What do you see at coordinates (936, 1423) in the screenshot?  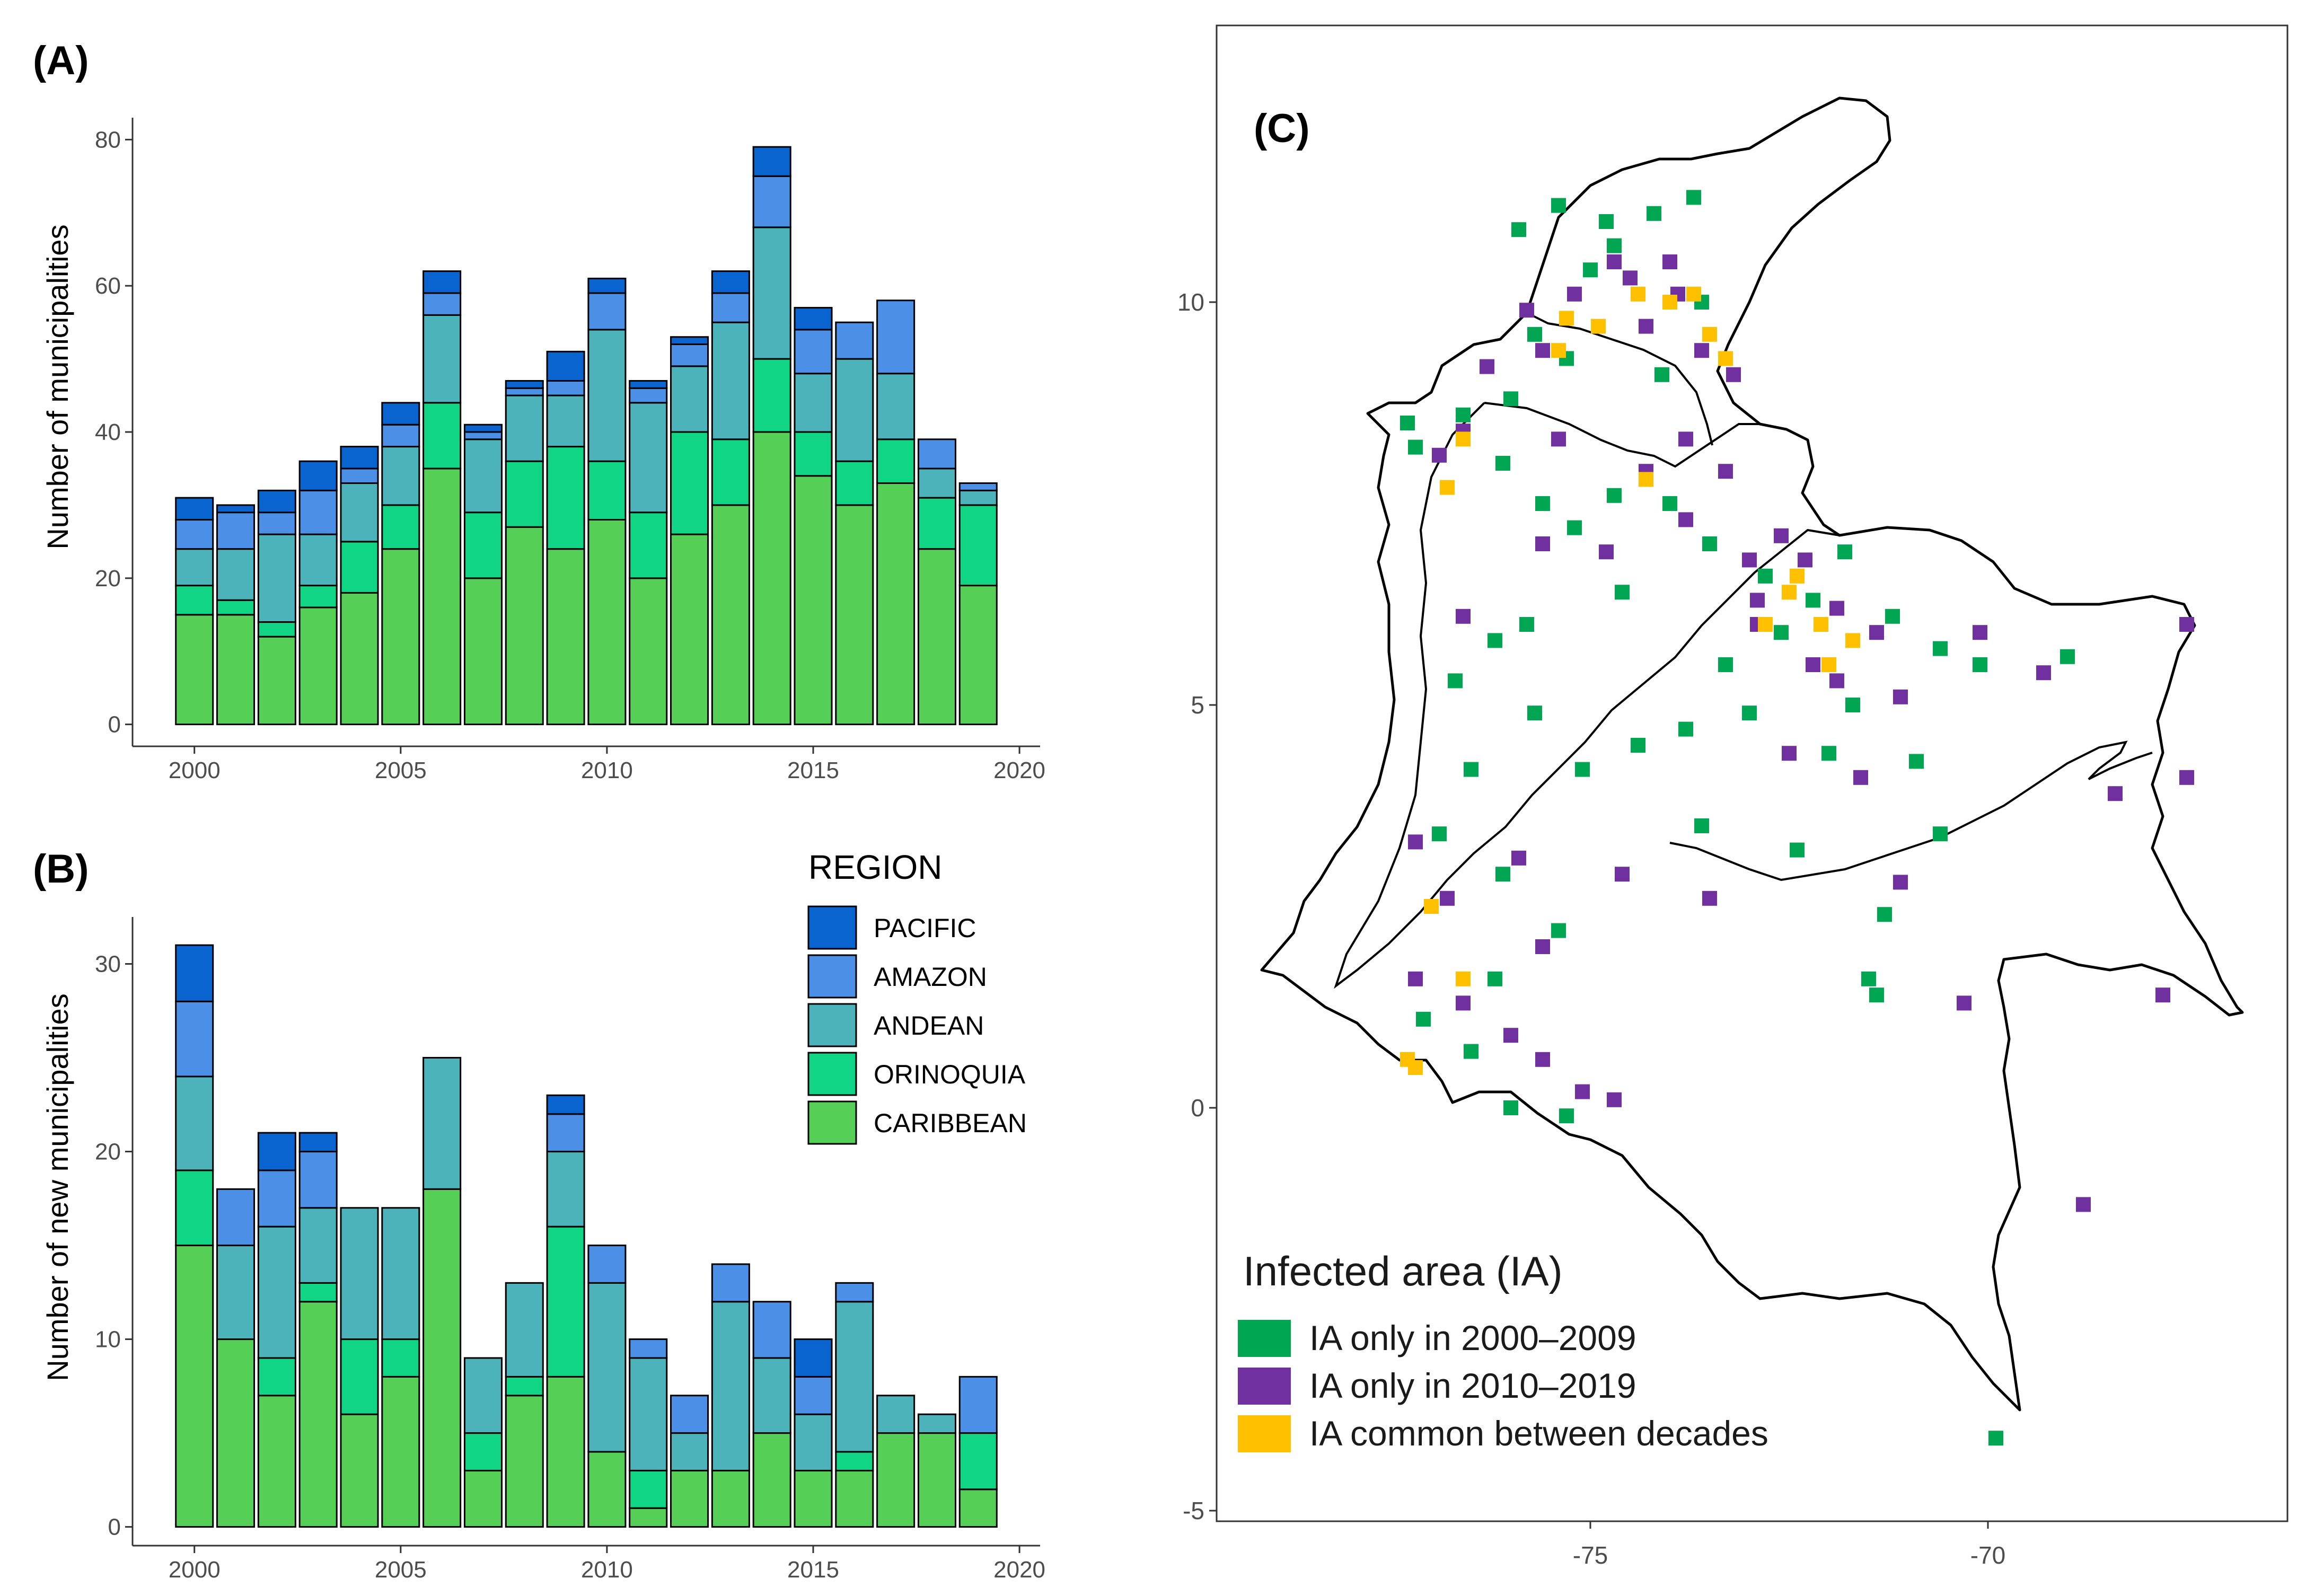 I see `chart-b-bar-andean-2018` at bounding box center [936, 1423].